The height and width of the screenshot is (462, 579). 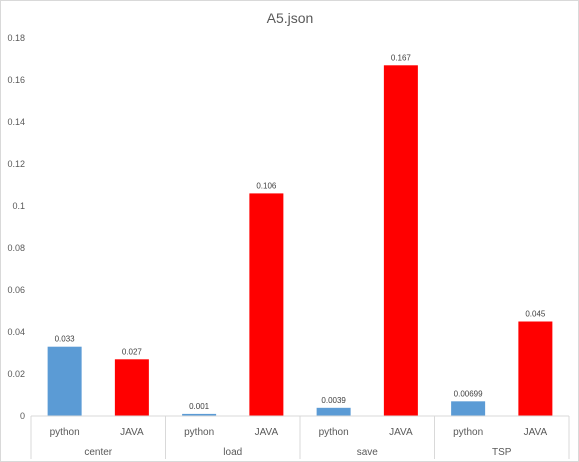 What do you see at coordinates (266, 185) in the screenshot?
I see `data-label: 0.106` at bounding box center [266, 185].